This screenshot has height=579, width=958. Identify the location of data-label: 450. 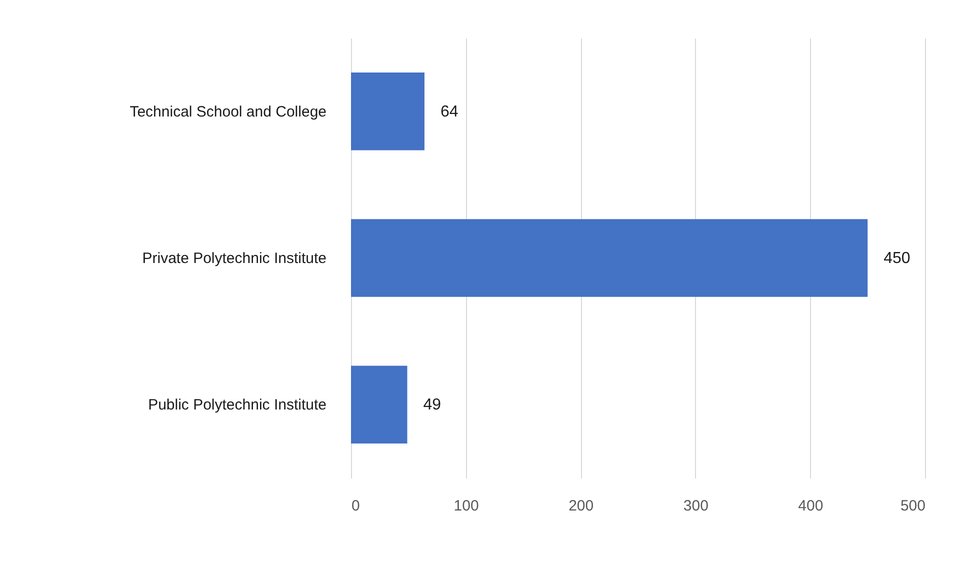
(897, 258).